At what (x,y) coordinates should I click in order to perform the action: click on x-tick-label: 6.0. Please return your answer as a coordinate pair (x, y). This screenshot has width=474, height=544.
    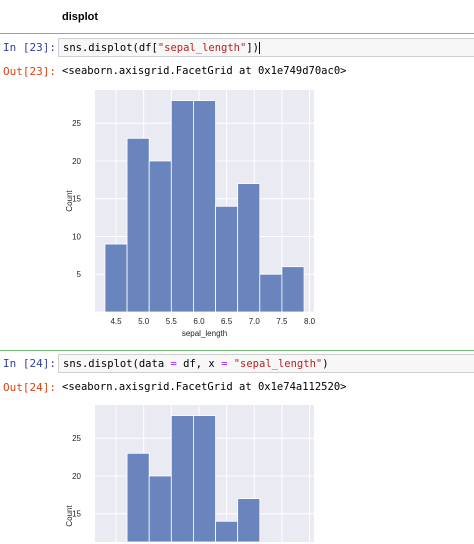
    Looking at the image, I should click on (199, 321).